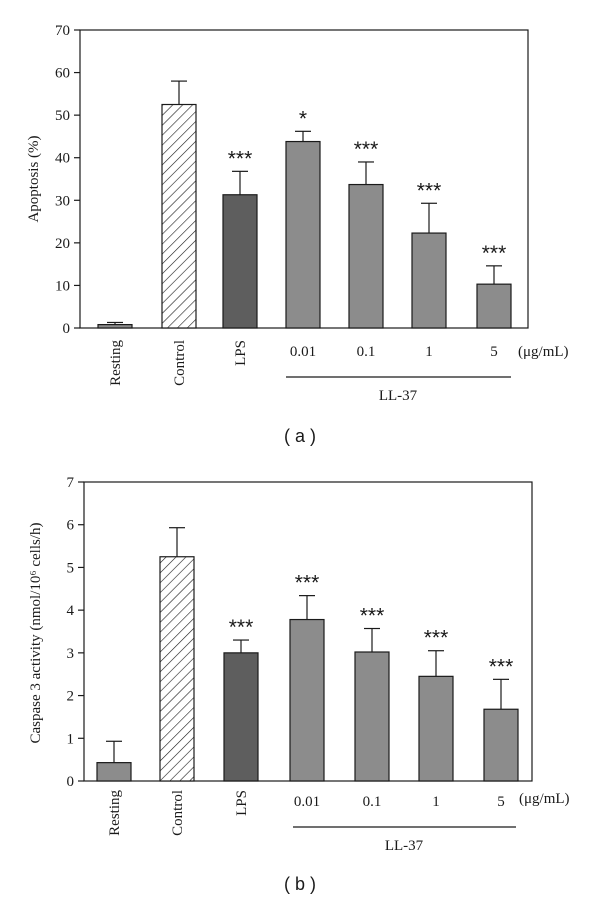  What do you see at coordinates (501, 666) in the screenshot?
I see `significance-b-6: ***` at bounding box center [501, 666].